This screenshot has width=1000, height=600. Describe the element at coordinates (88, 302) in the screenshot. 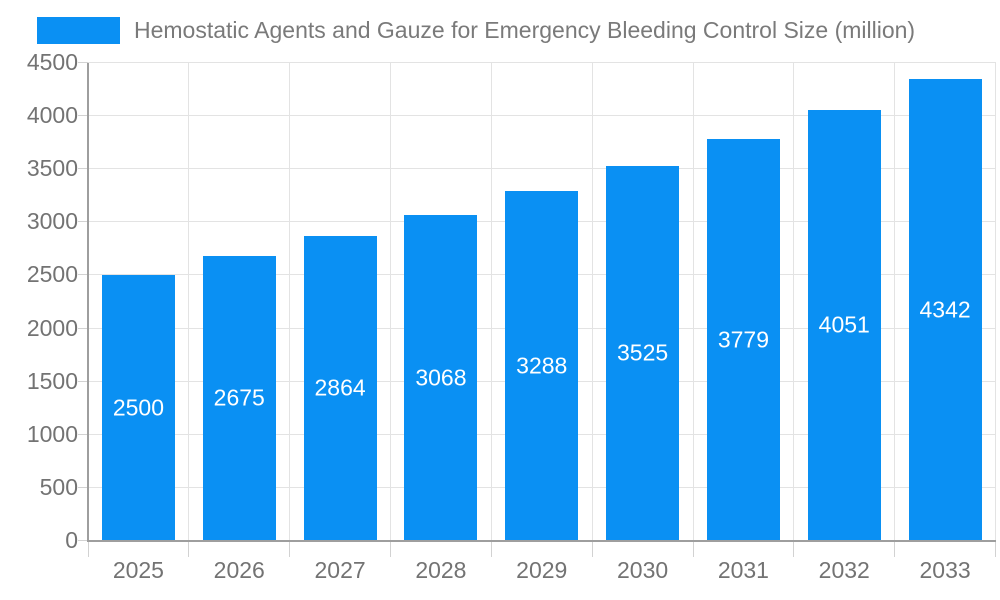

I see `y-axis-line` at that location.